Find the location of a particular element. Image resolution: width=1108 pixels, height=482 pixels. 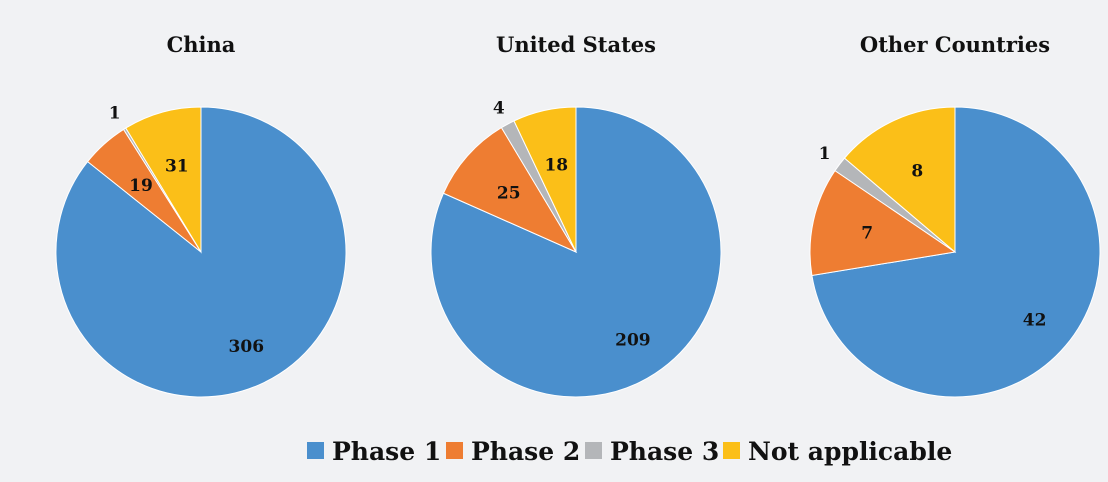

chart-title: United States is located at coordinates (576, 44).